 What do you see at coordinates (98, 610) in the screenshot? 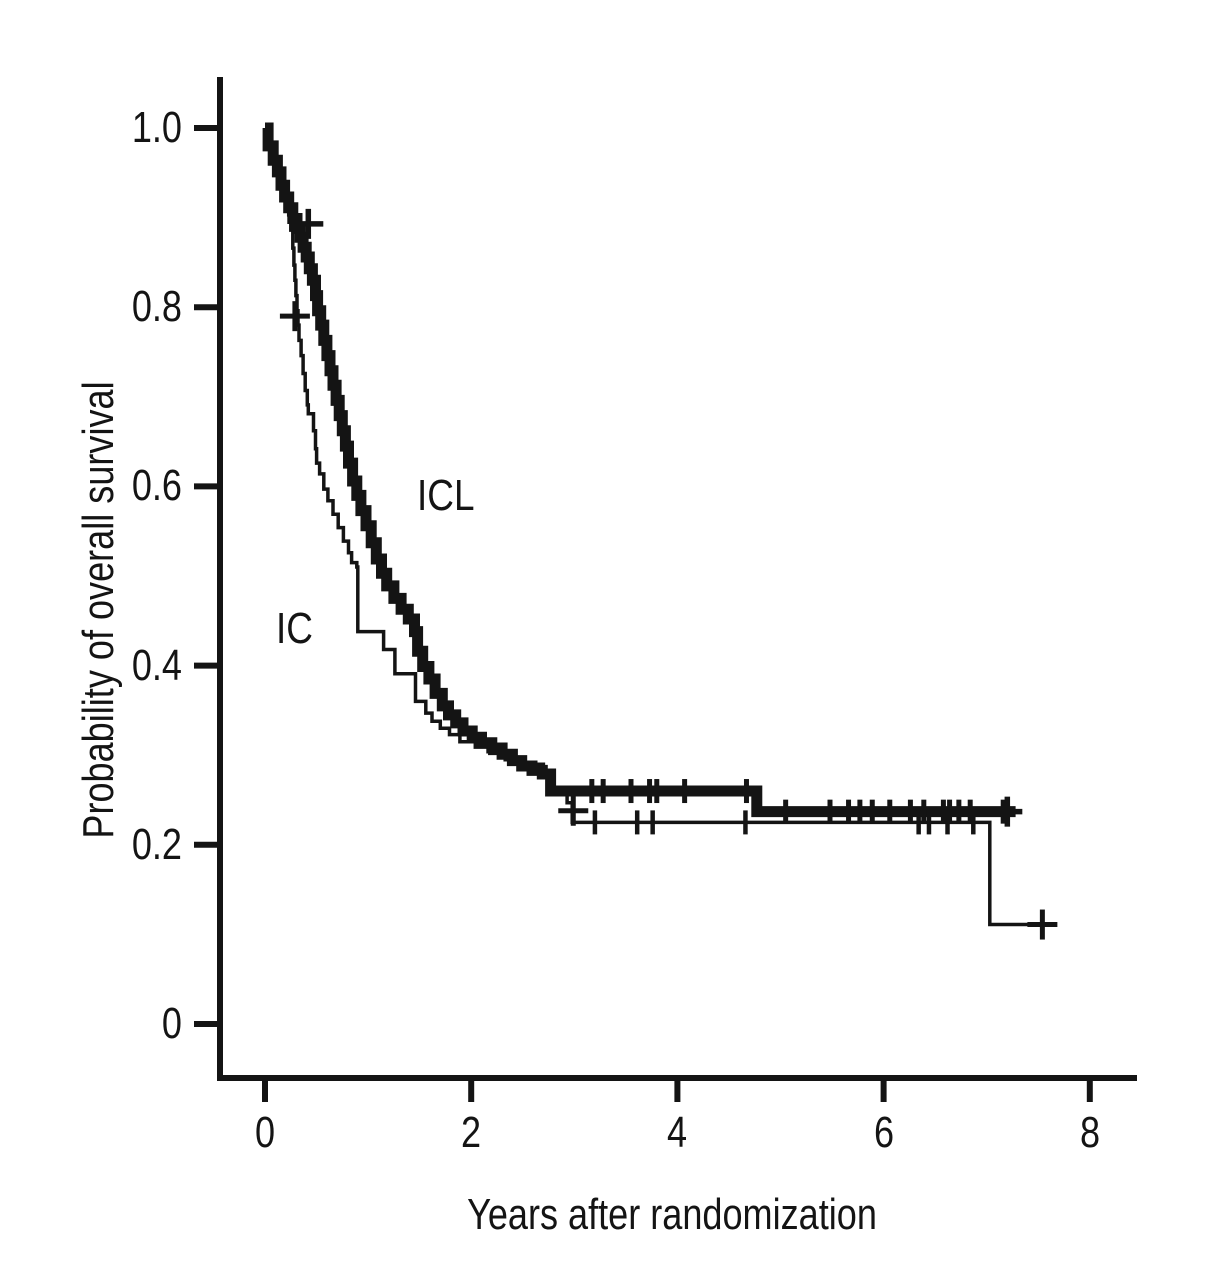
I see `y-axis-title: Probability of overall survival` at bounding box center [98, 610].